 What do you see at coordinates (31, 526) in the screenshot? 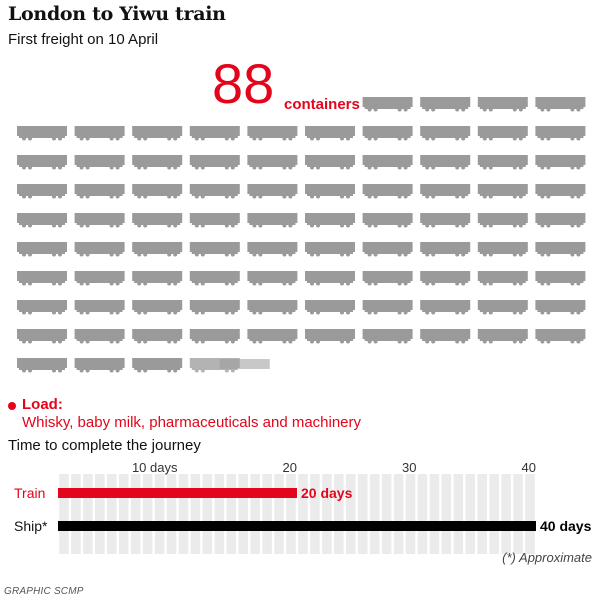
I see `category-label: Ship*` at bounding box center [31, 526].